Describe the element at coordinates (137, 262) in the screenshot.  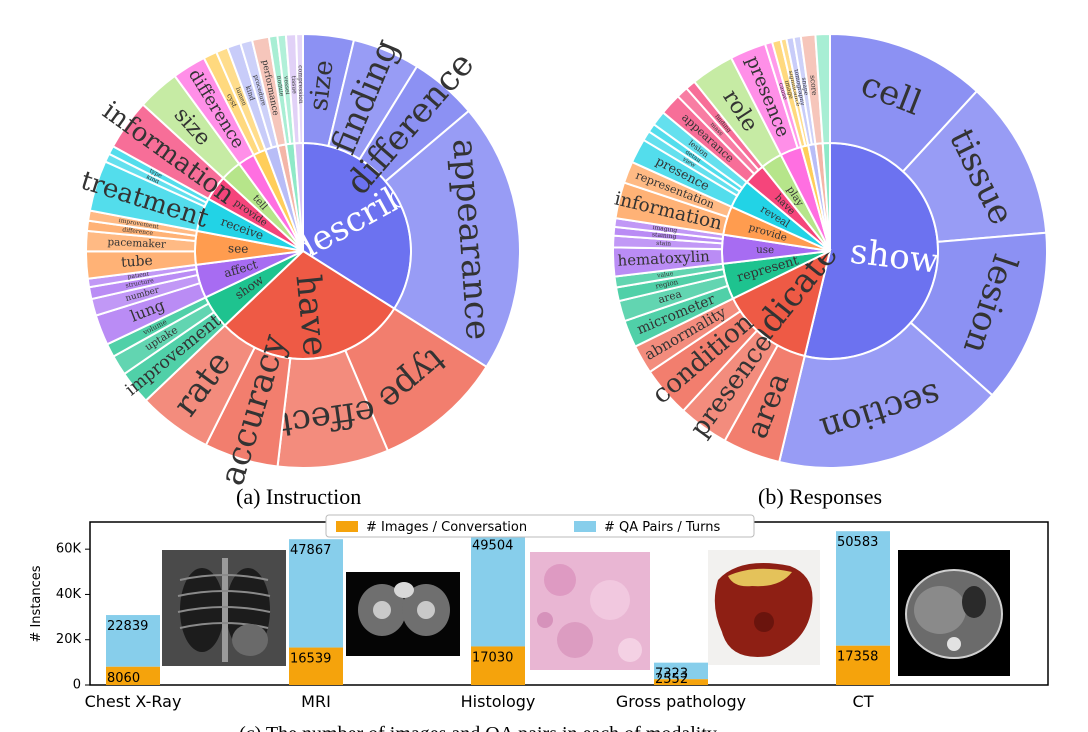
I see `outer-label-tube: tube` at that location.